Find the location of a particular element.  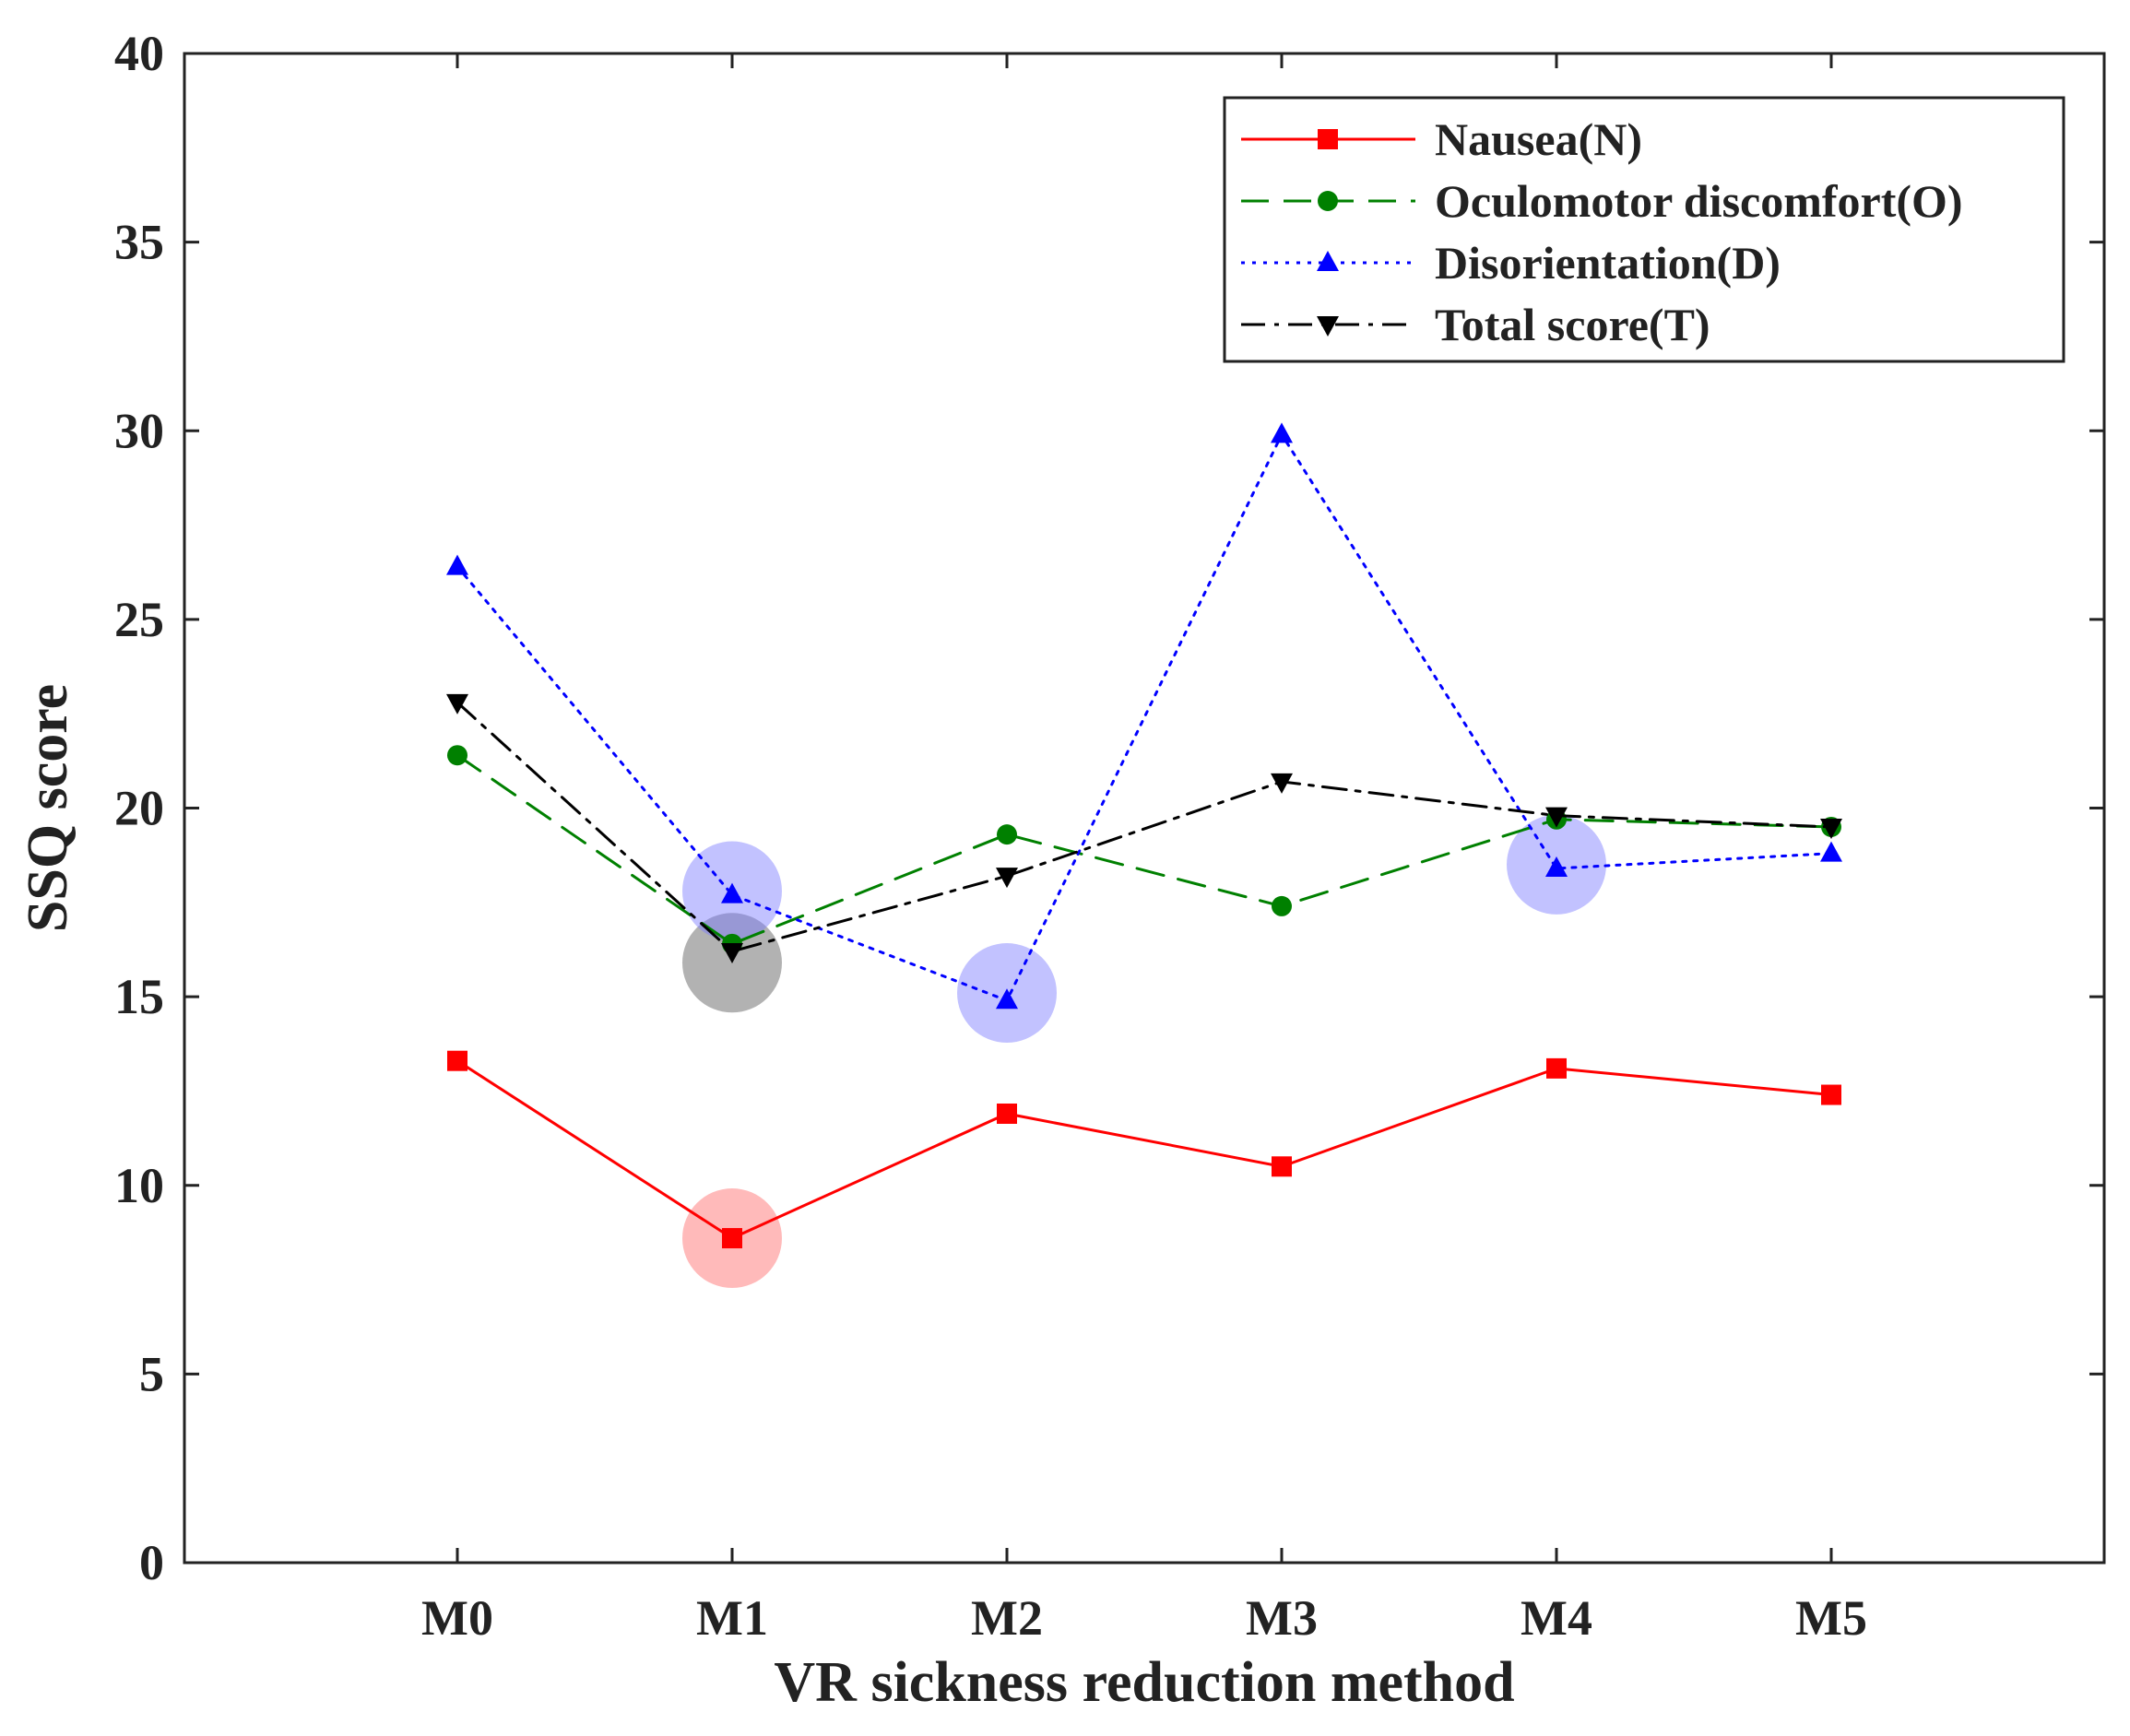

legend-label: Oculomotor discomfort(O) is located at coordinates (1699, 201).